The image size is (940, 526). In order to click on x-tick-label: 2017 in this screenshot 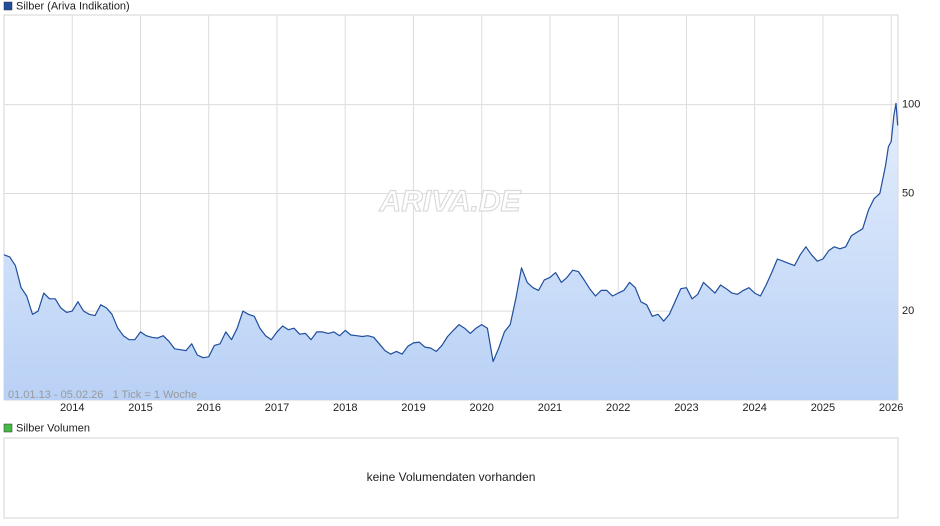, I will do `click(277, 408)`.